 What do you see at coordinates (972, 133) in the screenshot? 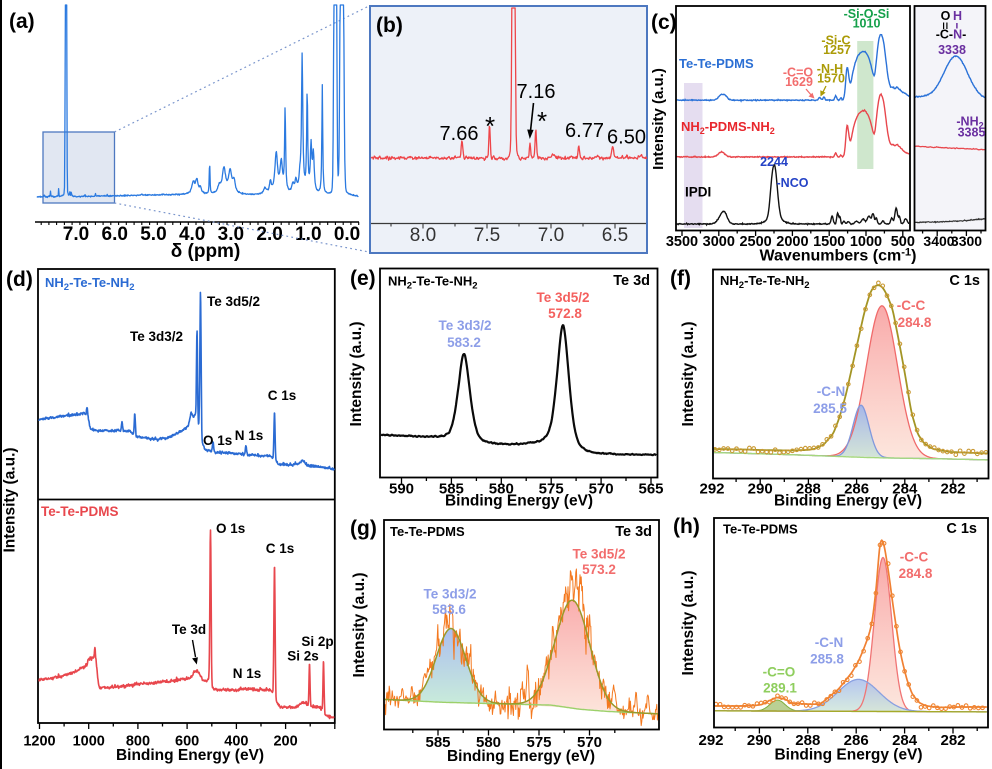
I see `svg-text: 3385` at bounding box center [972, 133].